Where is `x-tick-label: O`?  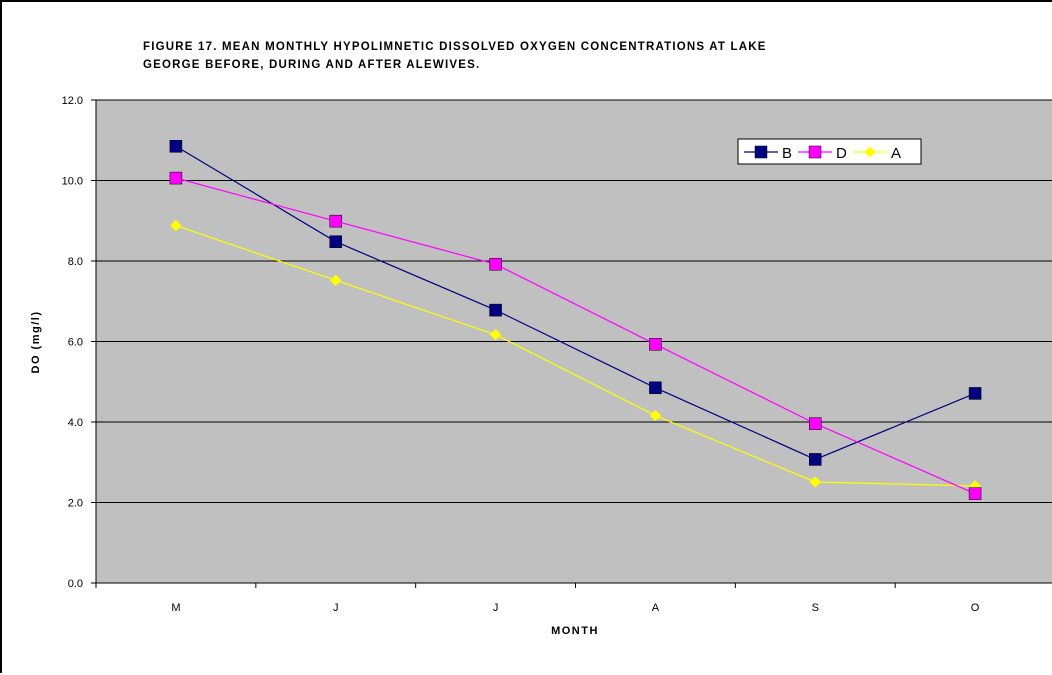 x-tick-label: O is located at coordinates (975, 608).